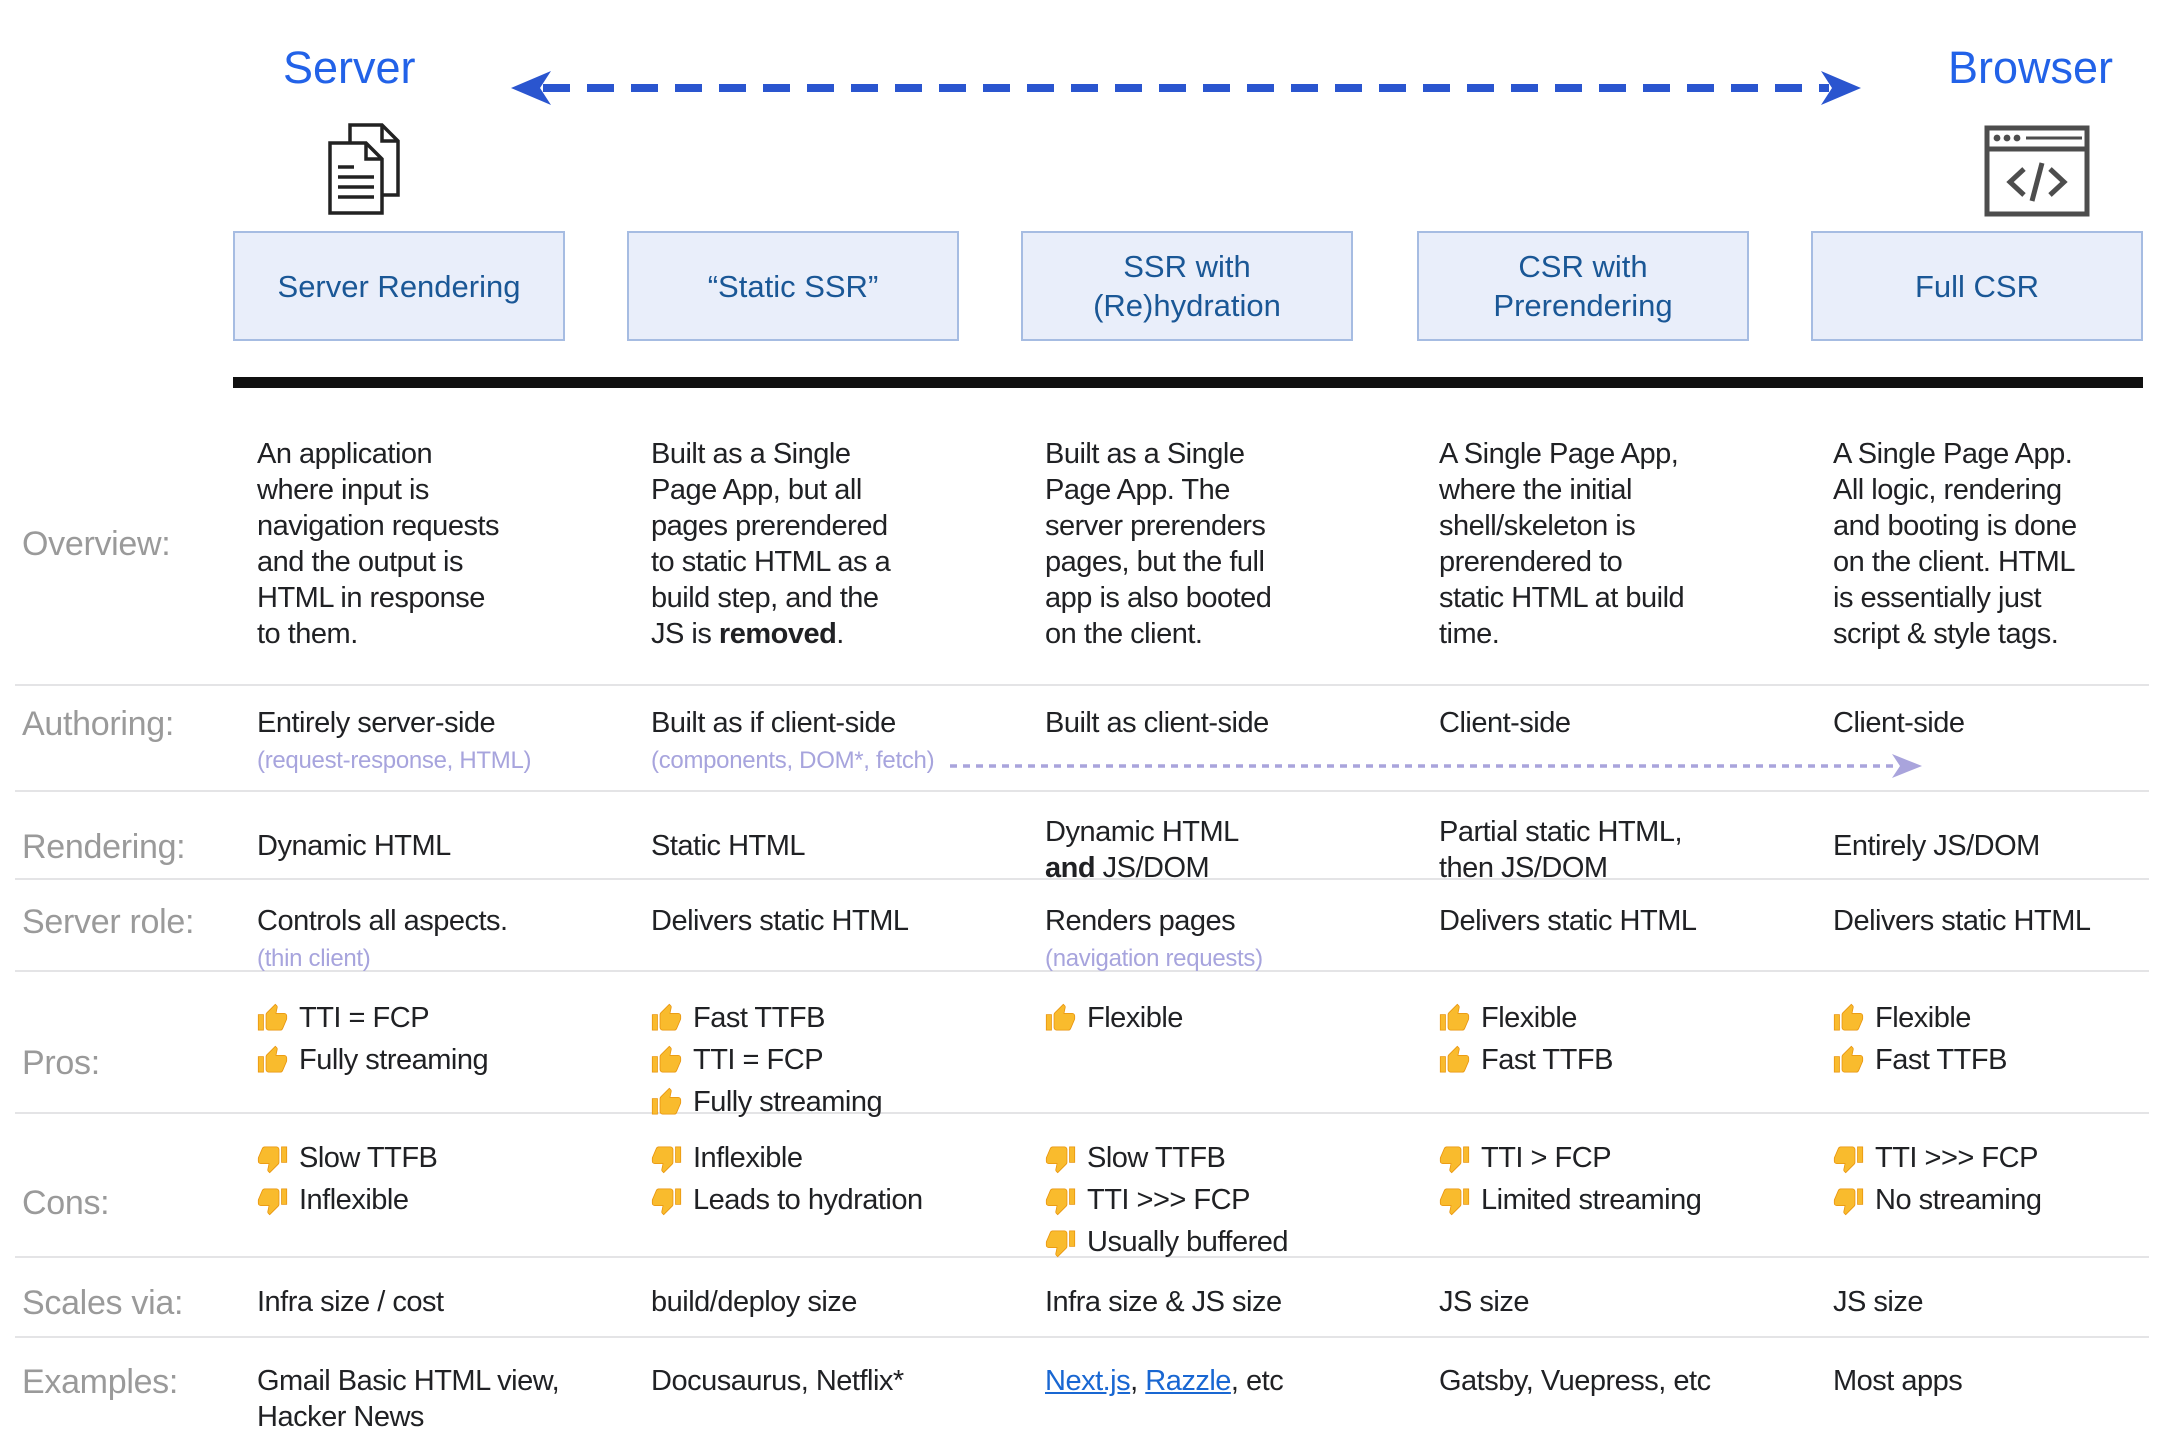 The height and width of the screenshot is (1455, 2164). I want to click on browser-endpoint-label: Browser, so click(2031, 67).